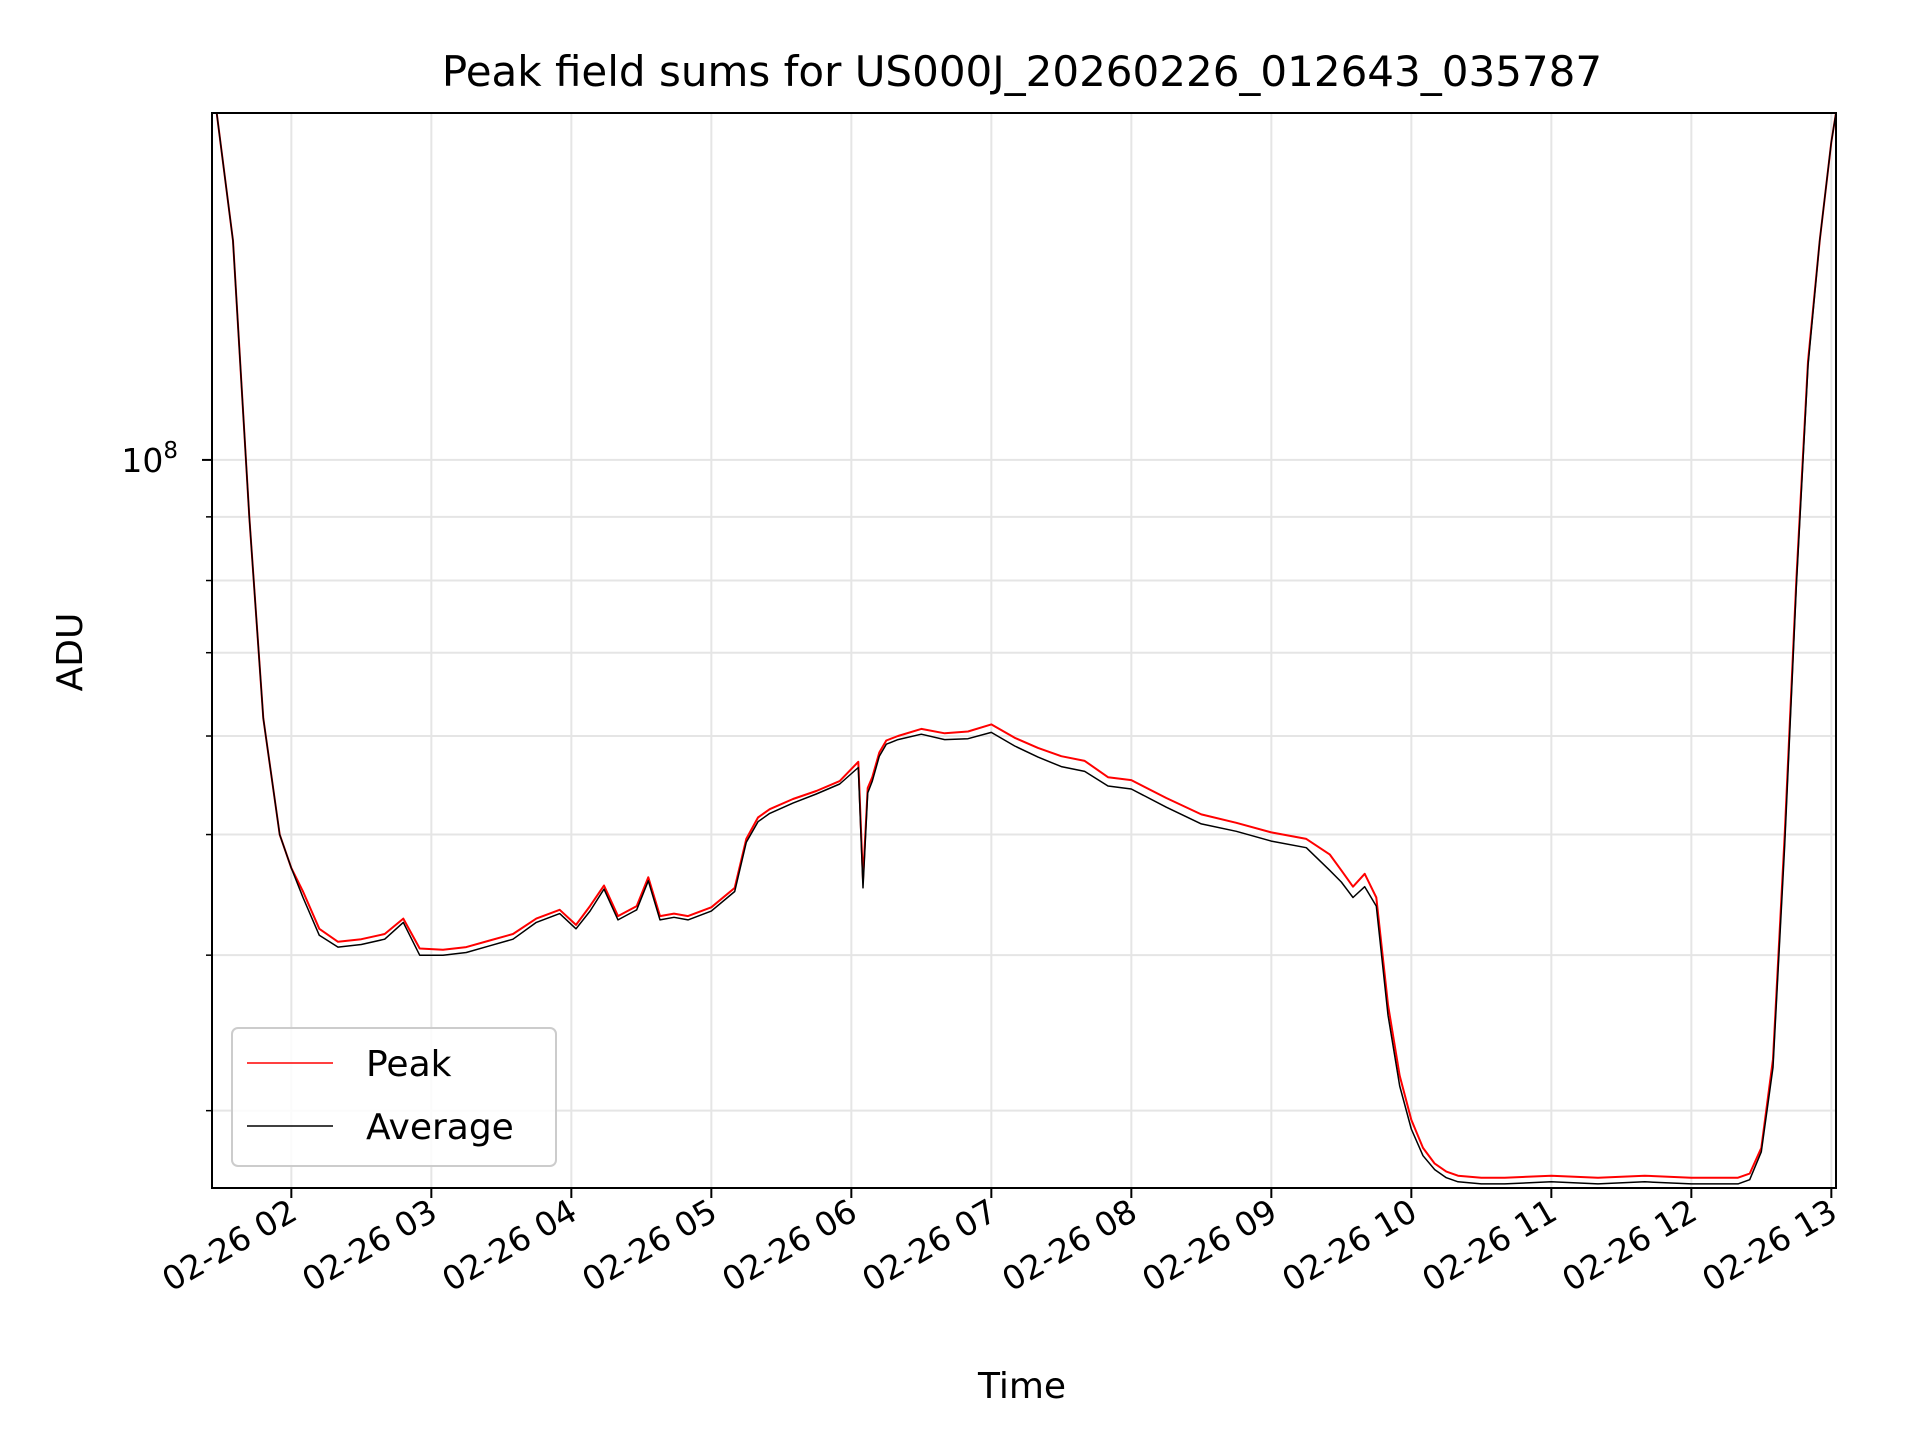  What do you see at coordinates (1021, 1386) in the screenshot?
I see `x-axis-label: Time` at bounding box center [1021, 1386].